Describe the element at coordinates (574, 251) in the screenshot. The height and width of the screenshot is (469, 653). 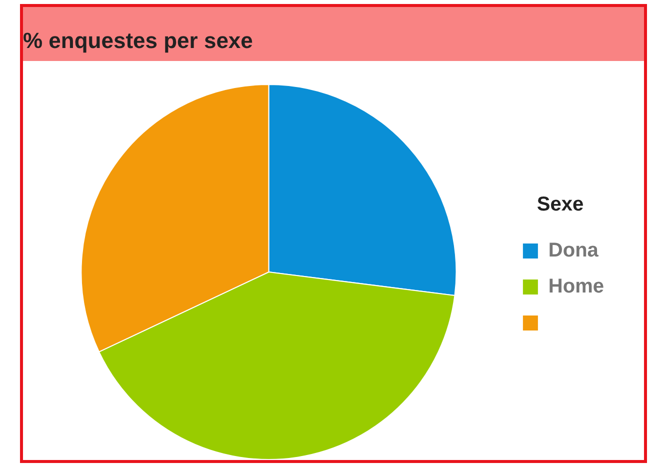
I see `legend-label: Dona` at that location.